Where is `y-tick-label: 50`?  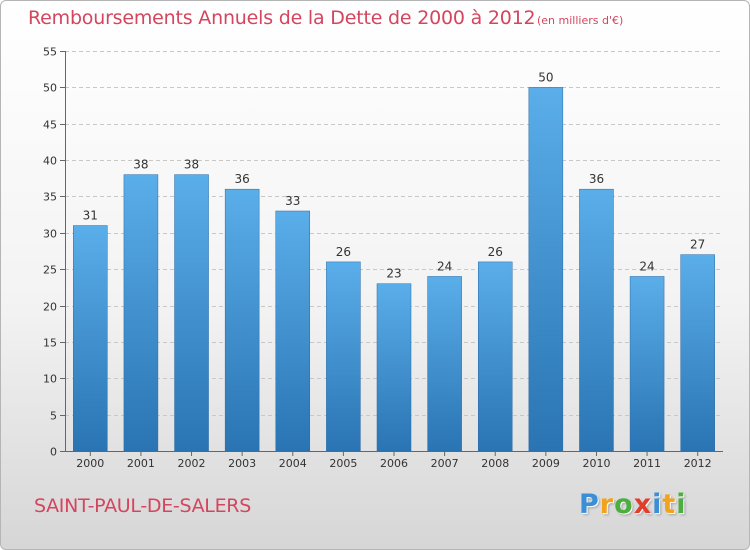 y-tick-label: 50 is located at coordinates (50, 88).